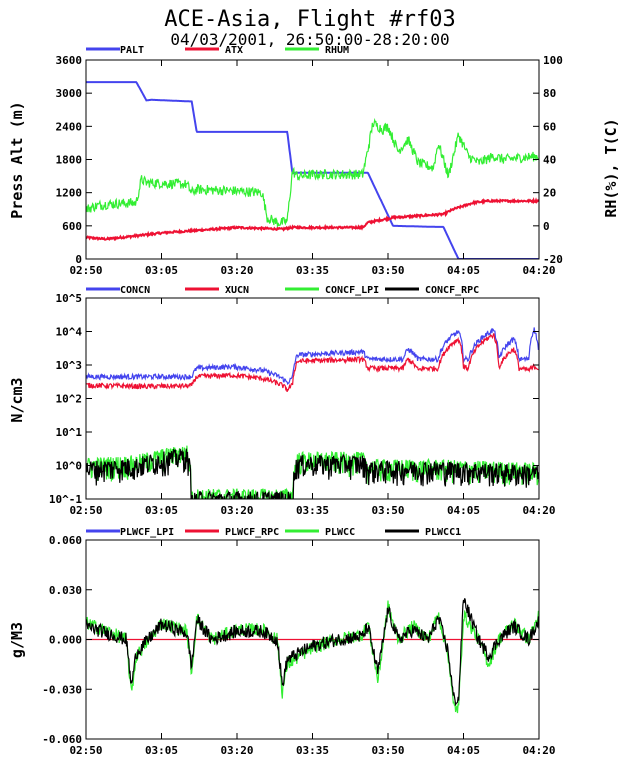  I want to click on series-atx, so click(312, 219).